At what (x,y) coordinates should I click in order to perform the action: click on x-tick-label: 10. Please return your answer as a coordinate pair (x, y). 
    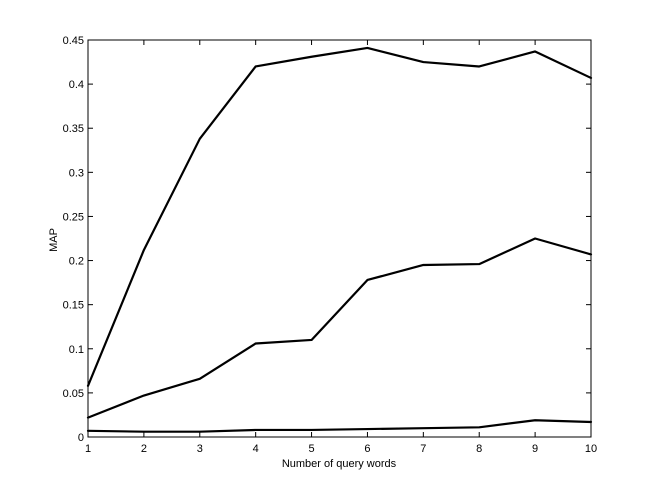
    Looking at the image, I should click on (591, 449).